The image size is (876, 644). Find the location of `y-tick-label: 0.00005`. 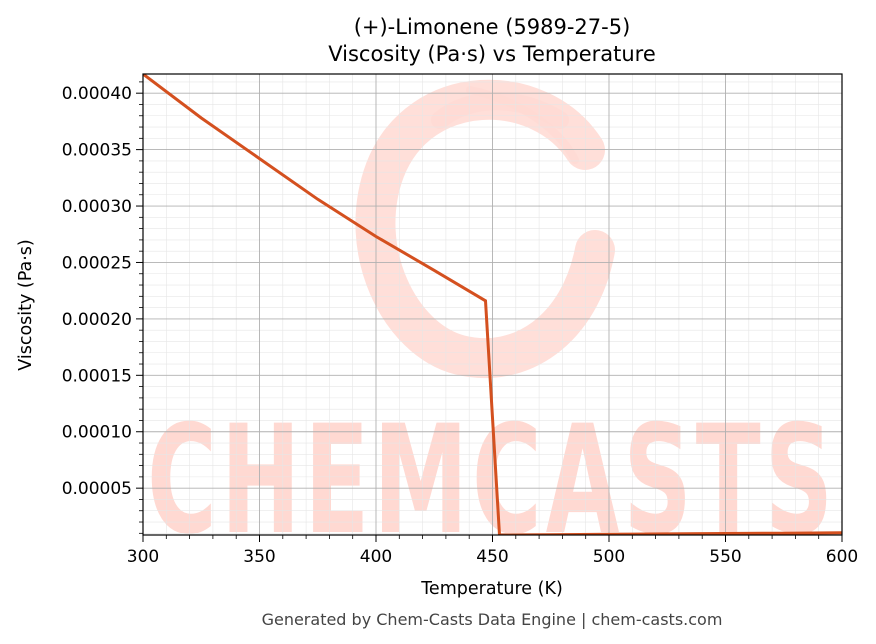

y-tick-label: 0.00005 is located at coordinates (97, 489).